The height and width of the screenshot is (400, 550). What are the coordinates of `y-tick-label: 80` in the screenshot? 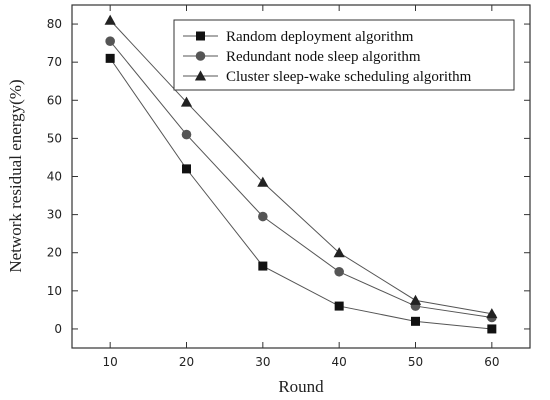 It's located at (54, 24).